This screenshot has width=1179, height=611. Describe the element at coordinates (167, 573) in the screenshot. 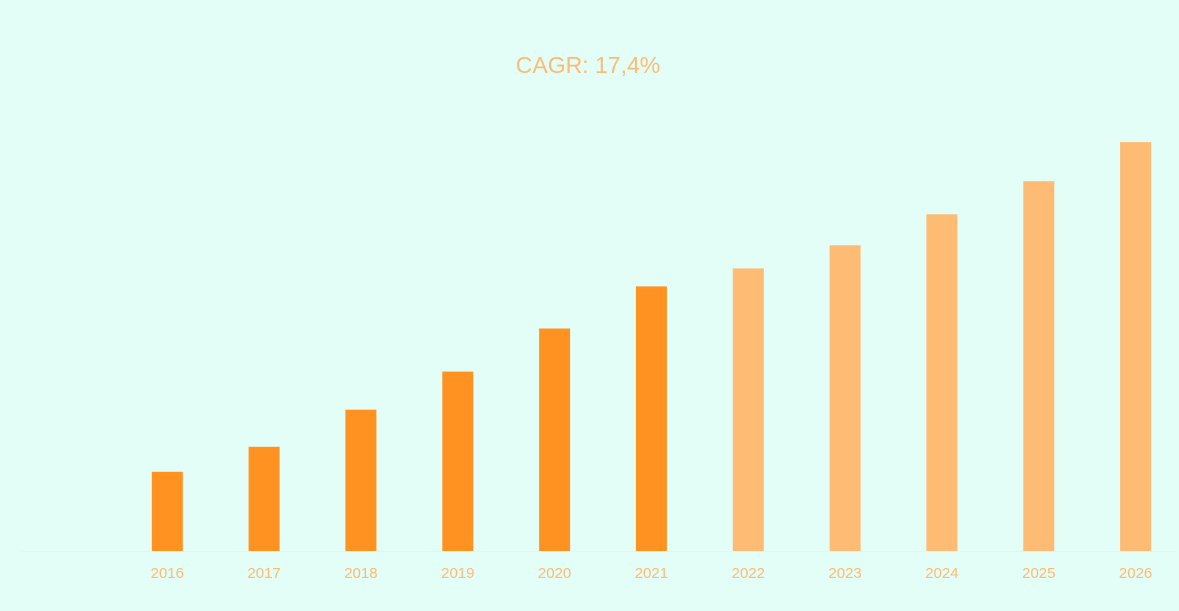

I see `x-tick-label: 2016` at that location.